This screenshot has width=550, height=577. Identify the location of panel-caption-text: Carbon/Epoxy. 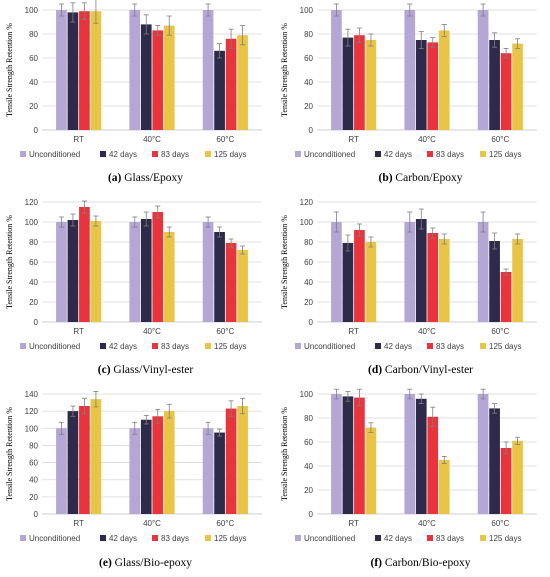
(429, 178).